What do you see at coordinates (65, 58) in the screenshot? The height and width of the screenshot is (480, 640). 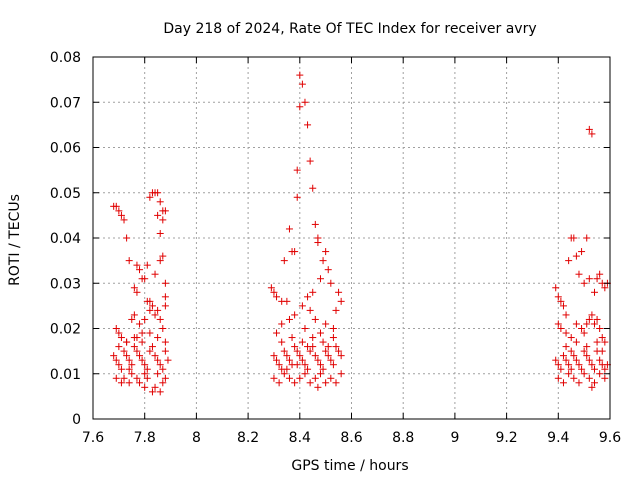 I see `y-tick-label: 0.08` at bounding box center [65, 58].